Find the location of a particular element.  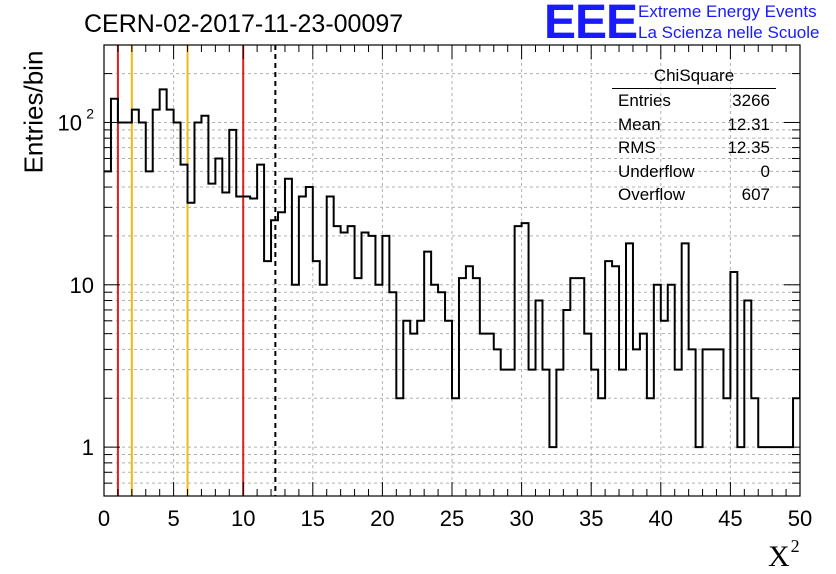

x-tick-label: 50 is located at coordinates (800, 518).